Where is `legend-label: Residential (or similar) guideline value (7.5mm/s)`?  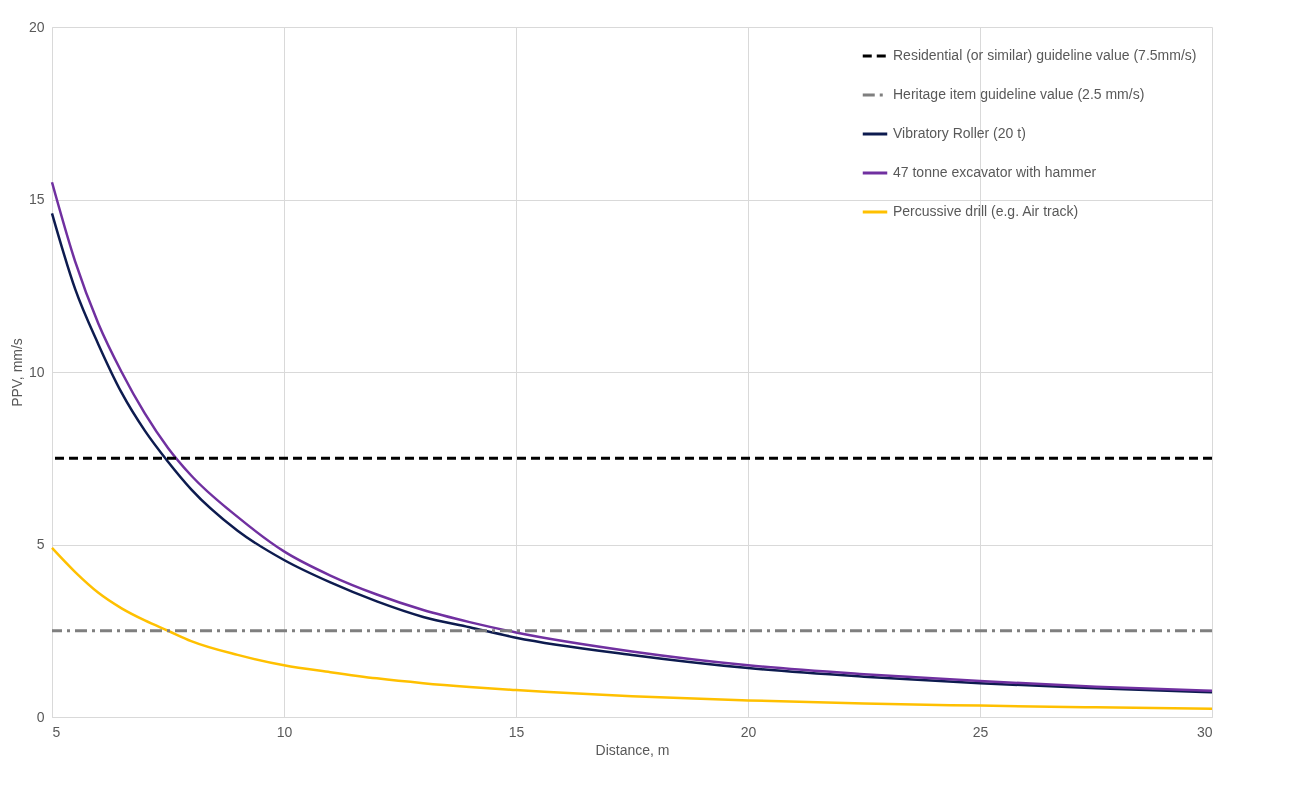
legend-label: Residential (or similar) guideline value (7.5mm/s) is located at coordinates (1045, 55).